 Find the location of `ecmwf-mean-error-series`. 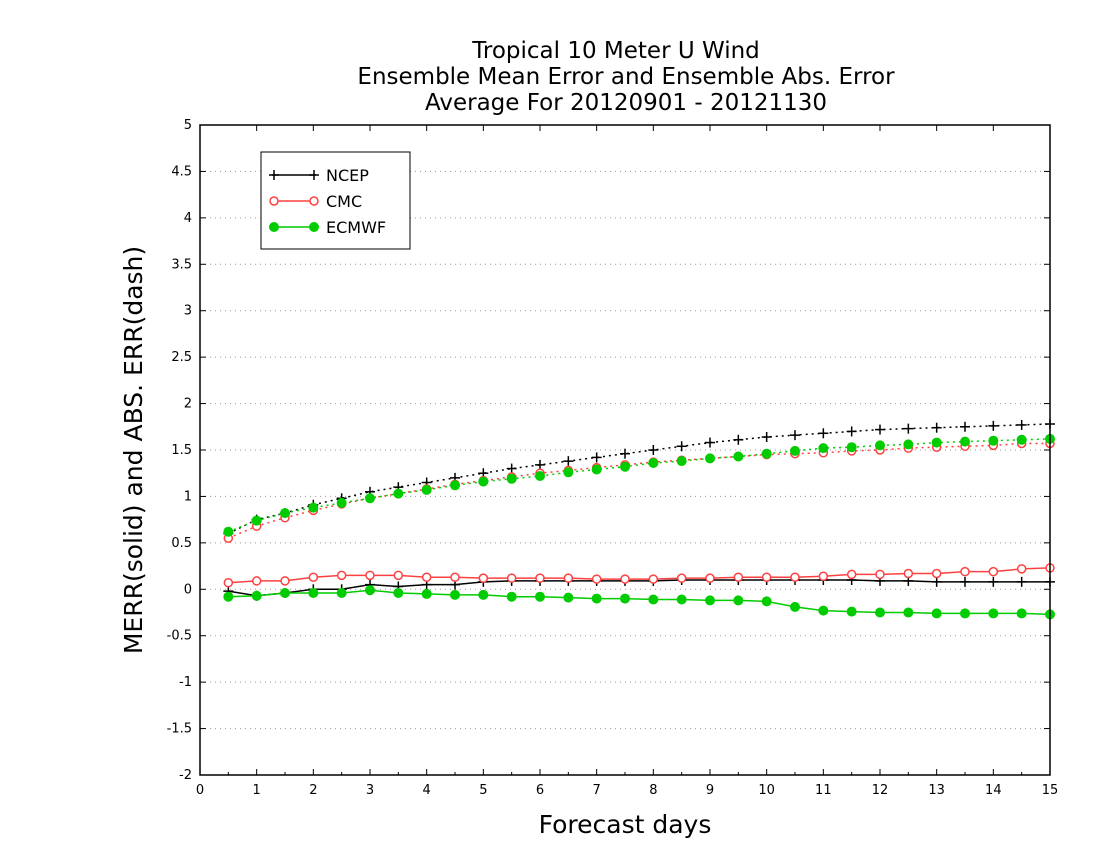

ecmwf-mean-error-series is located at coordinates (639, 602).